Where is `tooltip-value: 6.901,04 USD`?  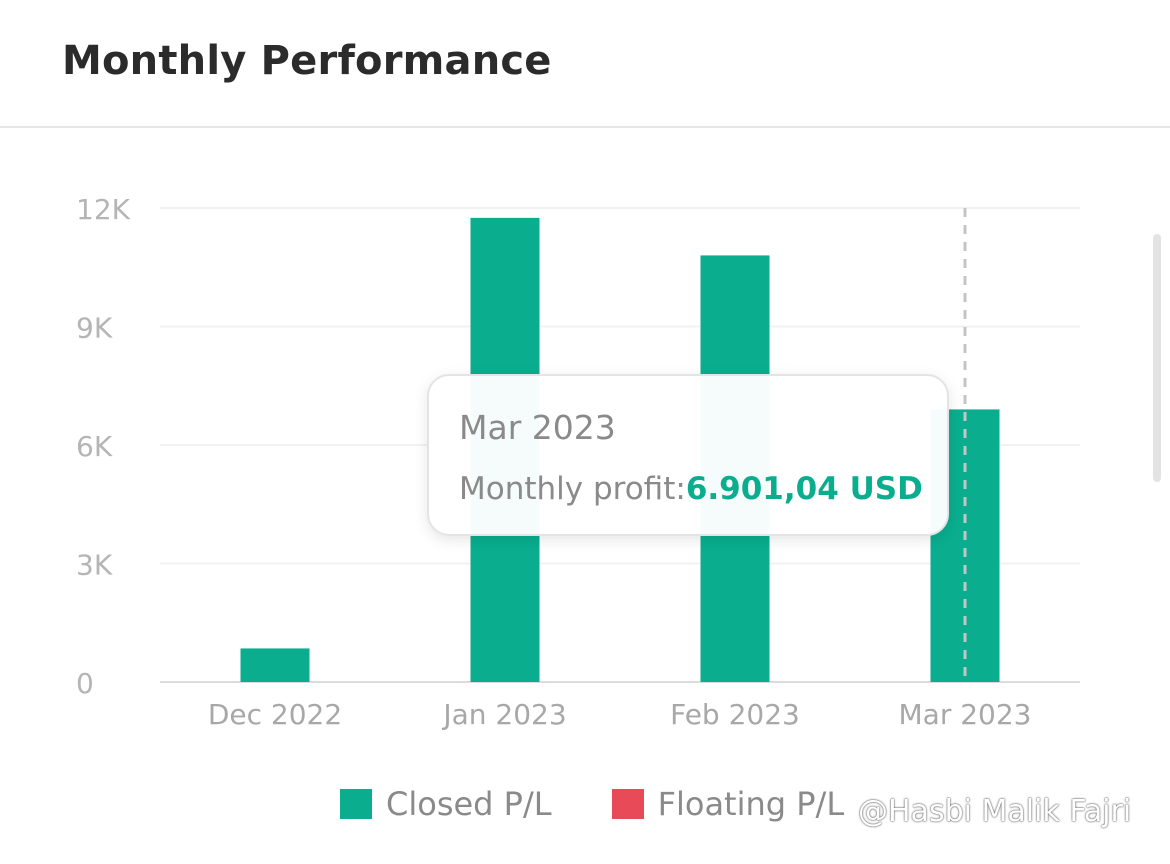
tooltip-value: 6.901,04 USD is located at coordinates (804, 489).